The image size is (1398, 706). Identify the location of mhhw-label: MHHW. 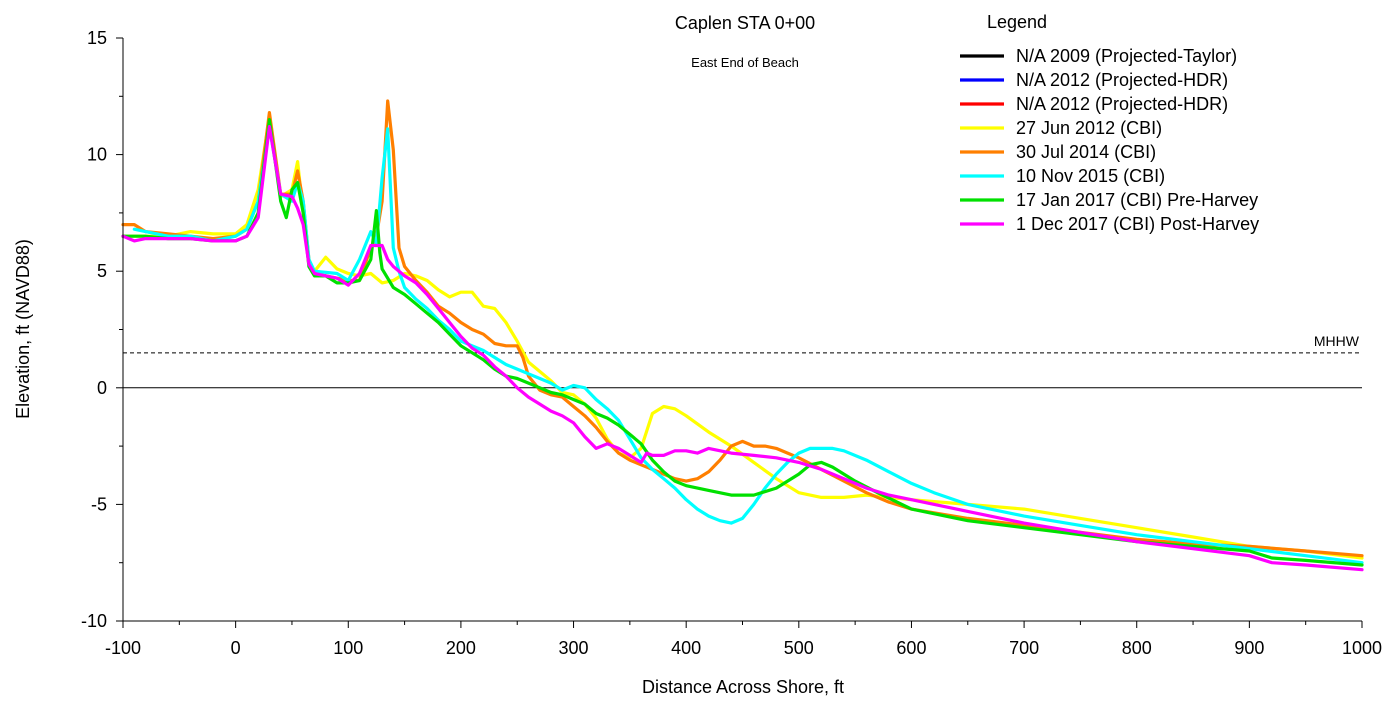
(1337, 341).